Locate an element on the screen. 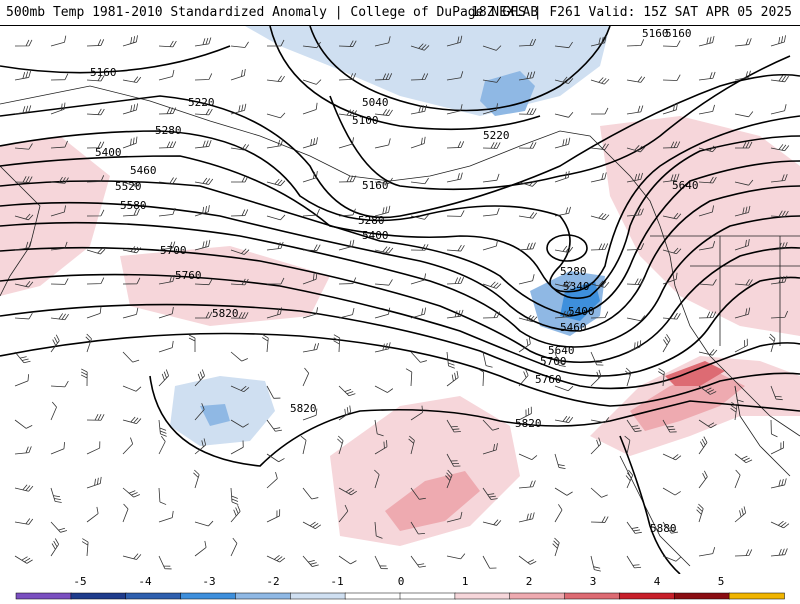 This screenshot has height=604, width=800. baja-coast is located at coordinates (762, 431).